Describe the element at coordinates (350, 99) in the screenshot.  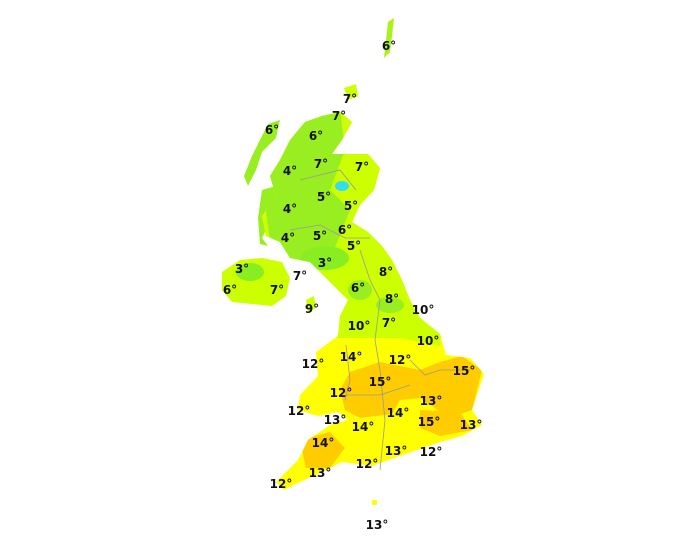
I see `temperature-label-orkney: 7°` at that location.